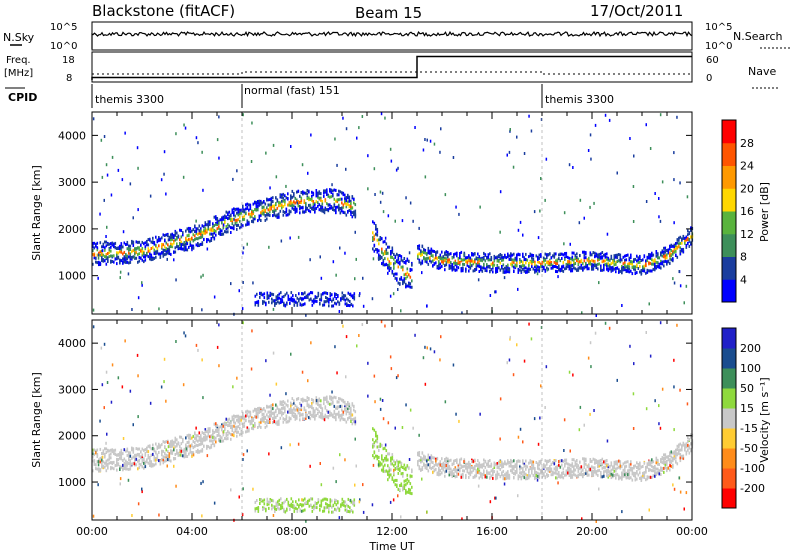  I want to click on colorbar-tick-label: 4, so click(743, 279).